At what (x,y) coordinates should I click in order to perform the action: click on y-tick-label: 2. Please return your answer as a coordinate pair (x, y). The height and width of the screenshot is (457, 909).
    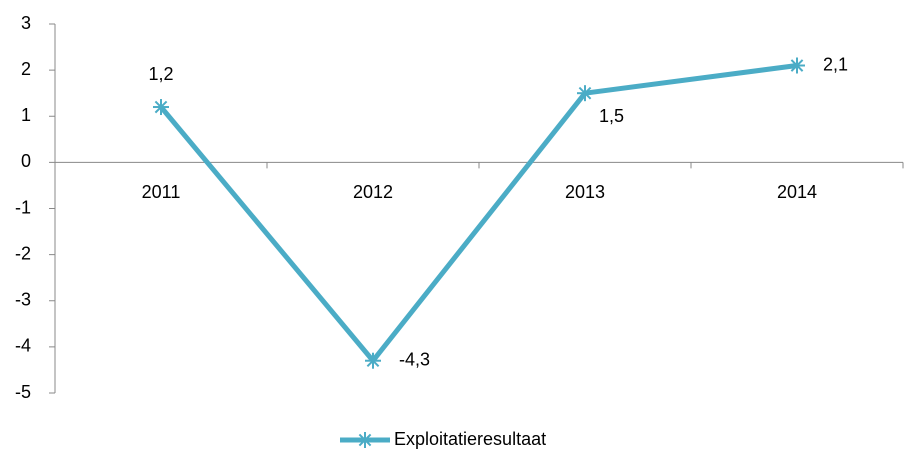
    Looking at the image, I should click on (26, 69).